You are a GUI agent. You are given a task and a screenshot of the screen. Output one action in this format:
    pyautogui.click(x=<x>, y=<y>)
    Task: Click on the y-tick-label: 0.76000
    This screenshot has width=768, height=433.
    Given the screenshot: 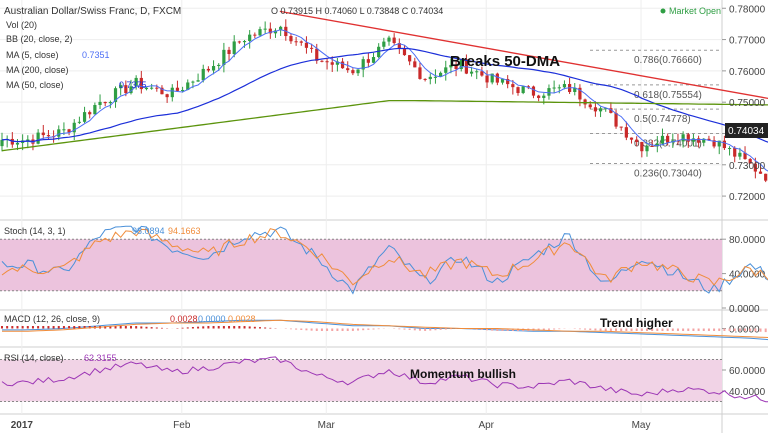 What is the action you would take?
    pyautogui.click(x=747, y=72)
    